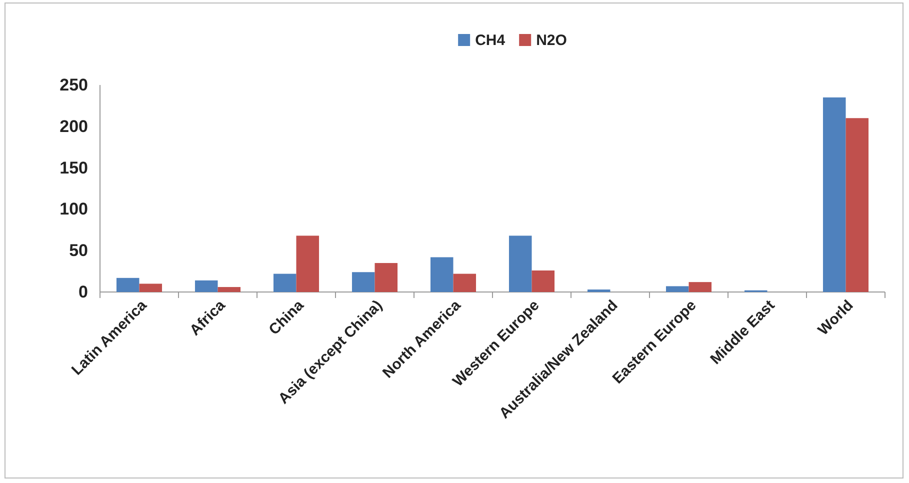 This screenshot has width=909, height=483. I want to click on legend-label: N2O, so click(552, 40).